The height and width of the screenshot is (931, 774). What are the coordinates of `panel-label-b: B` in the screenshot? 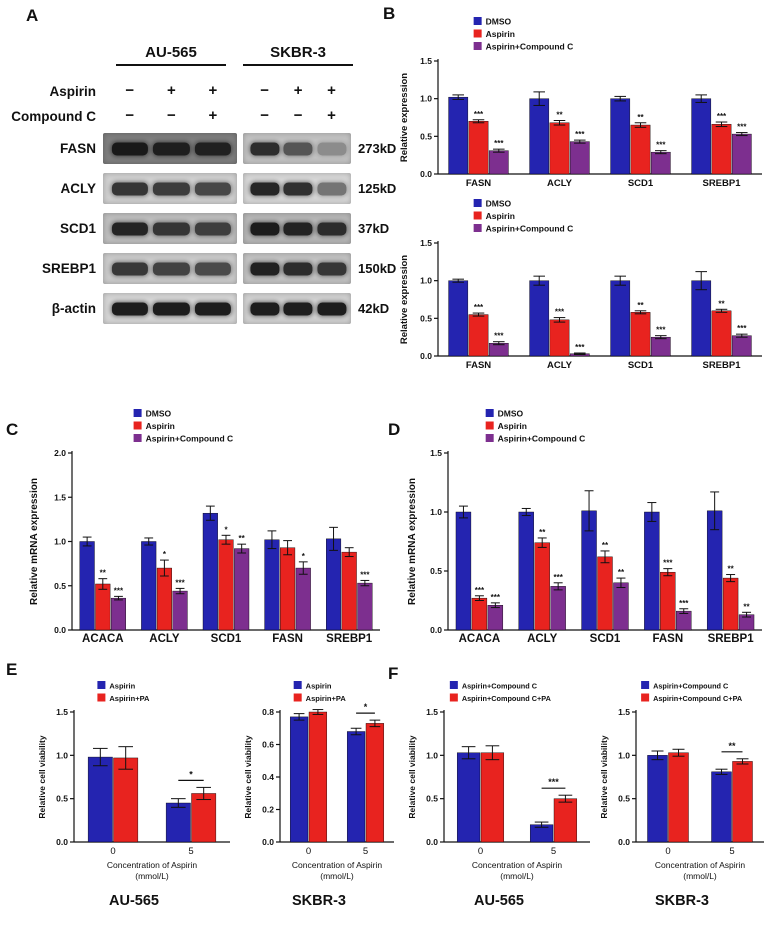 It's located at (389, 13).